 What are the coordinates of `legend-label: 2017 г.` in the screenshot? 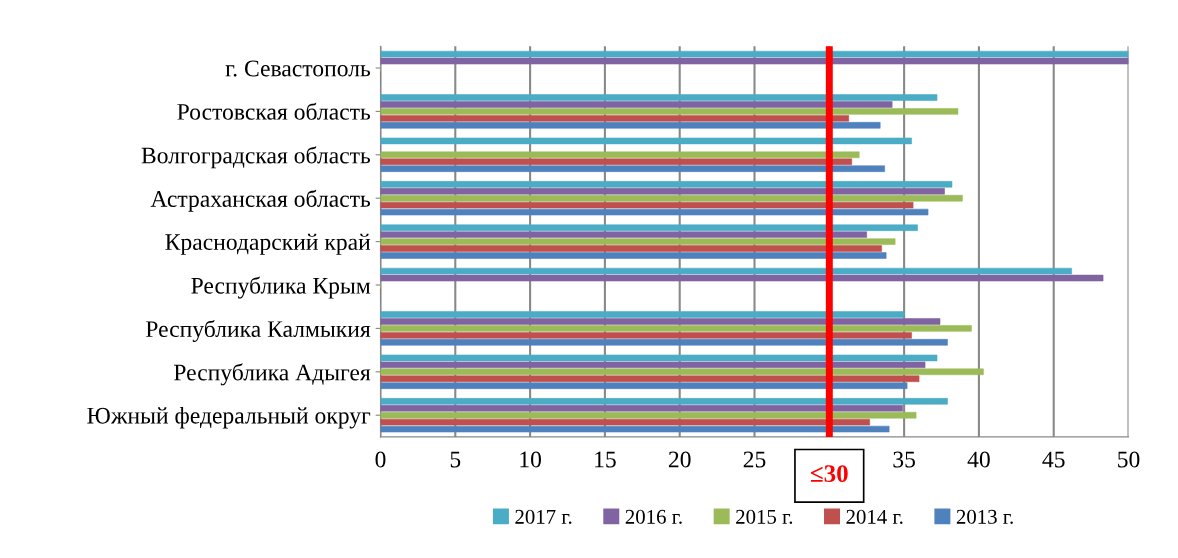 It's located at (543, 516).